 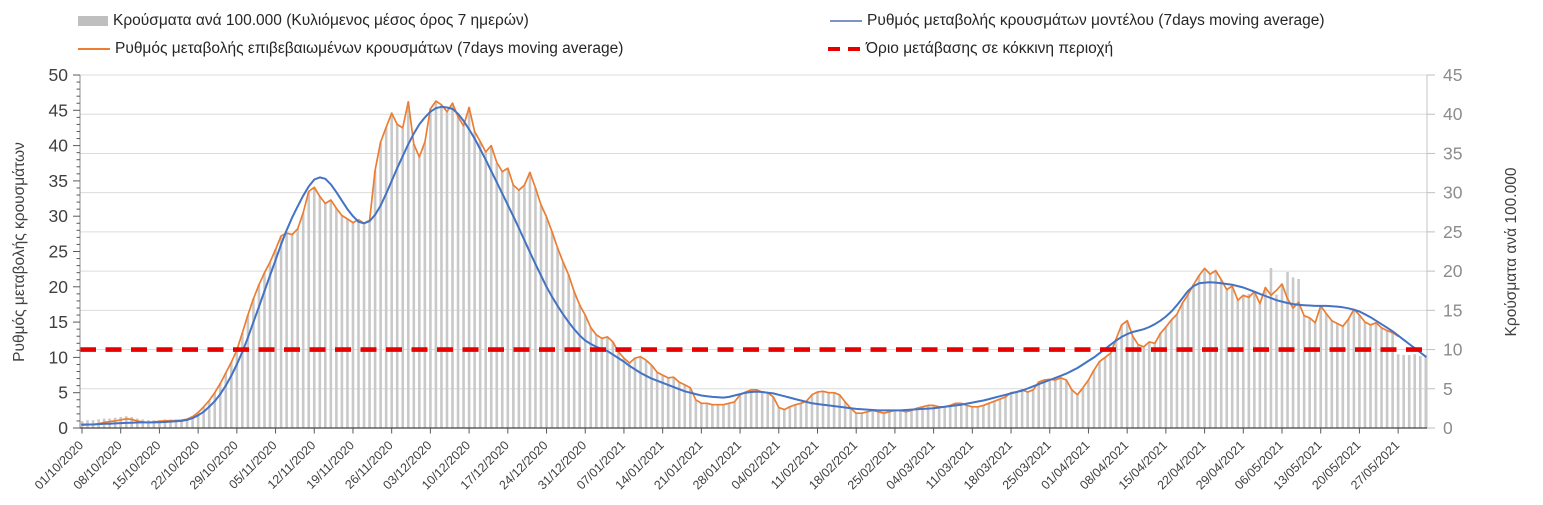 I want to click on right-tick-label: 20, so click(x=1453, y=271).